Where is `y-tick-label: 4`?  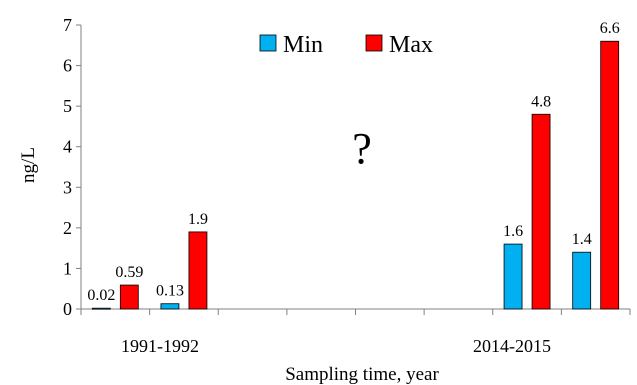
y-tick-label: 4 is located at coordinates (67, 147).